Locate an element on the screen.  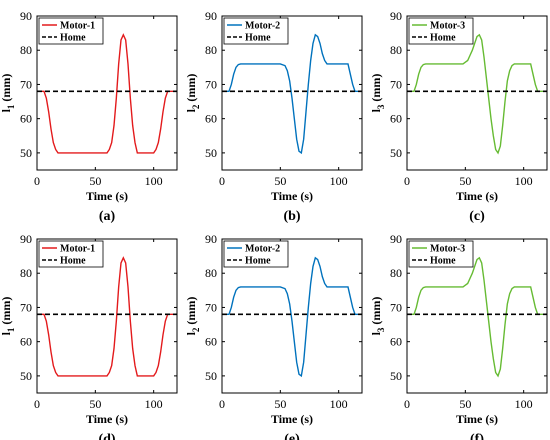
subplot-caption: (f) is located at coordinates (477, 436).